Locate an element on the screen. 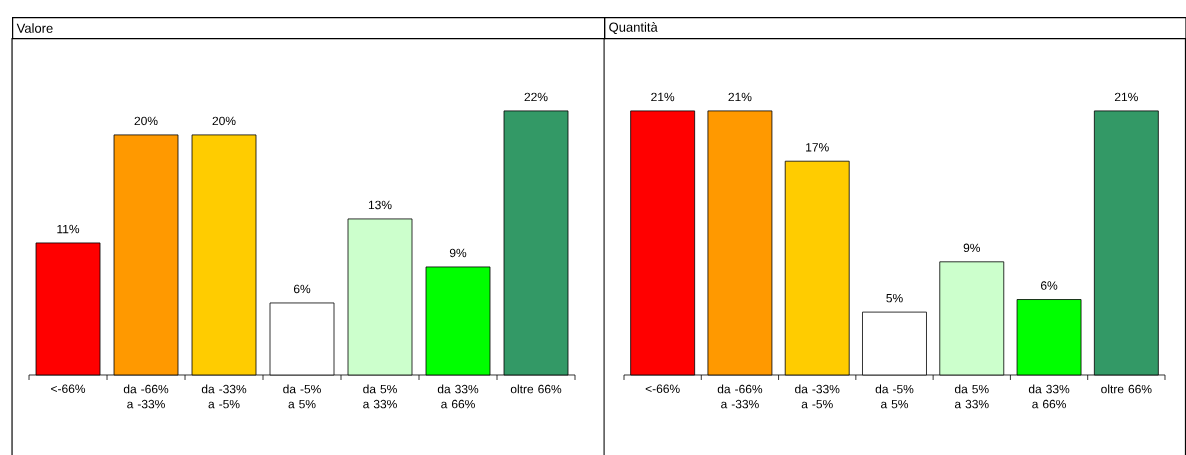 The image size is (1186, 455). chart-title: Valore is located at coordinates (34, 28).